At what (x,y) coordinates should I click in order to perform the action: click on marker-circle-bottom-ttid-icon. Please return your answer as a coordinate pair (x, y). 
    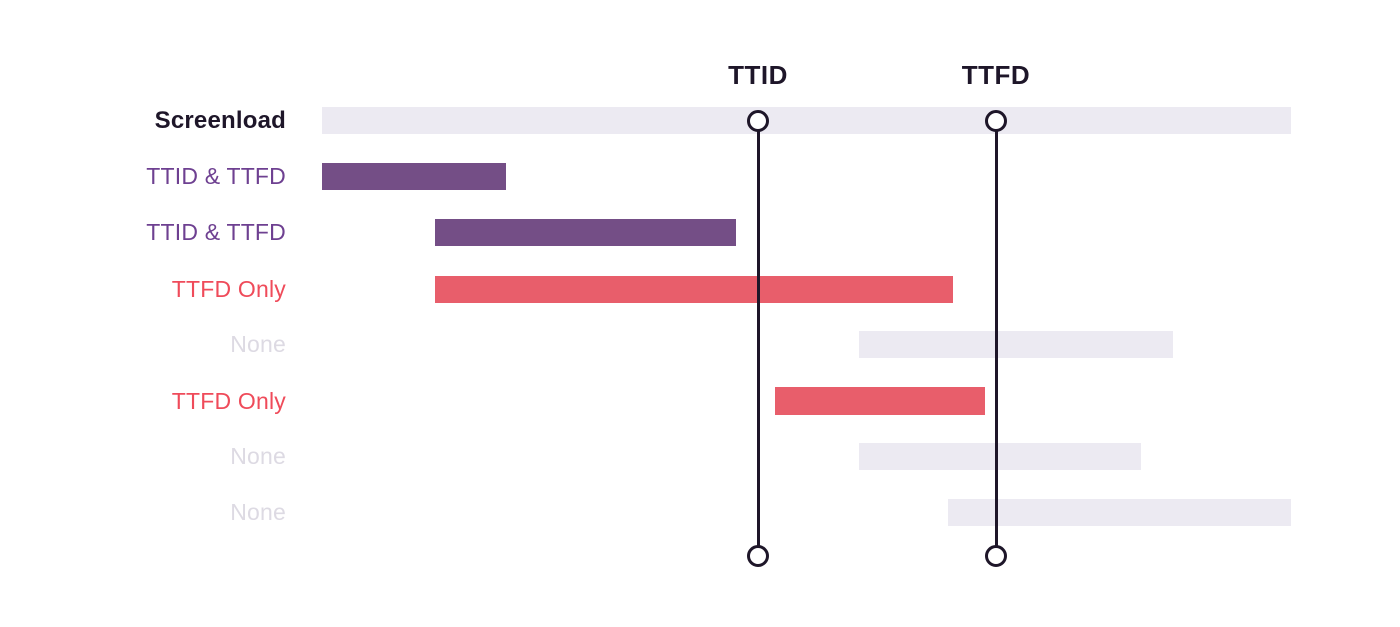
    Looking at the image, I should click on (758, 556).